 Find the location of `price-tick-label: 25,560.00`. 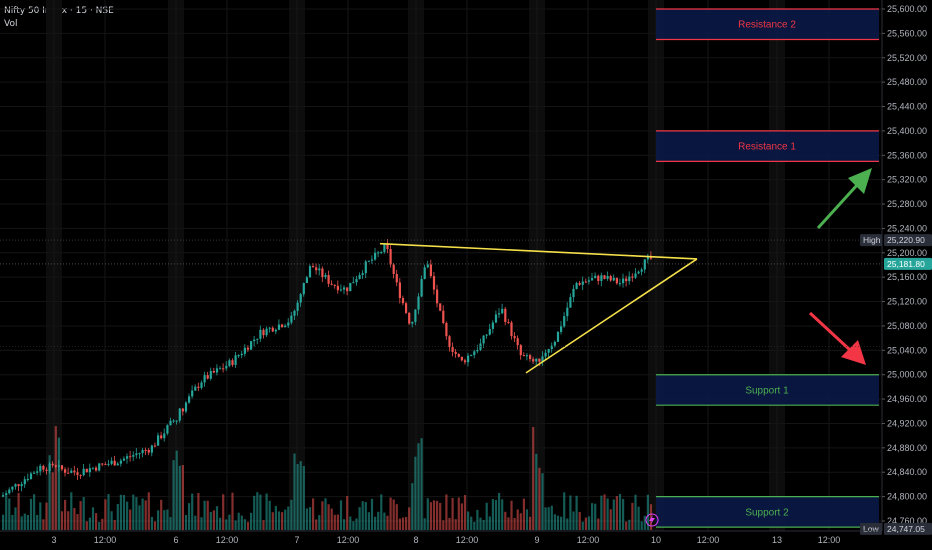

price-tick-label: 25,560.00 is located at coordinates (907, 33).